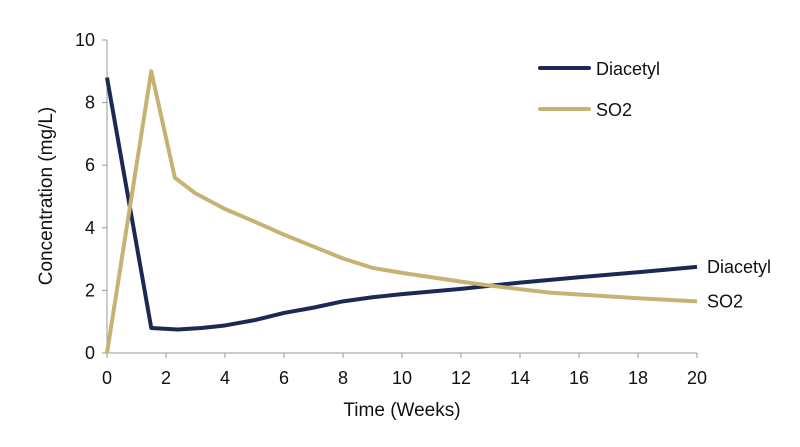  What do you see at coordinates (284, 378) in the screenshot?
I see `x-tick-label: 6` at bounding box center [284, 378].